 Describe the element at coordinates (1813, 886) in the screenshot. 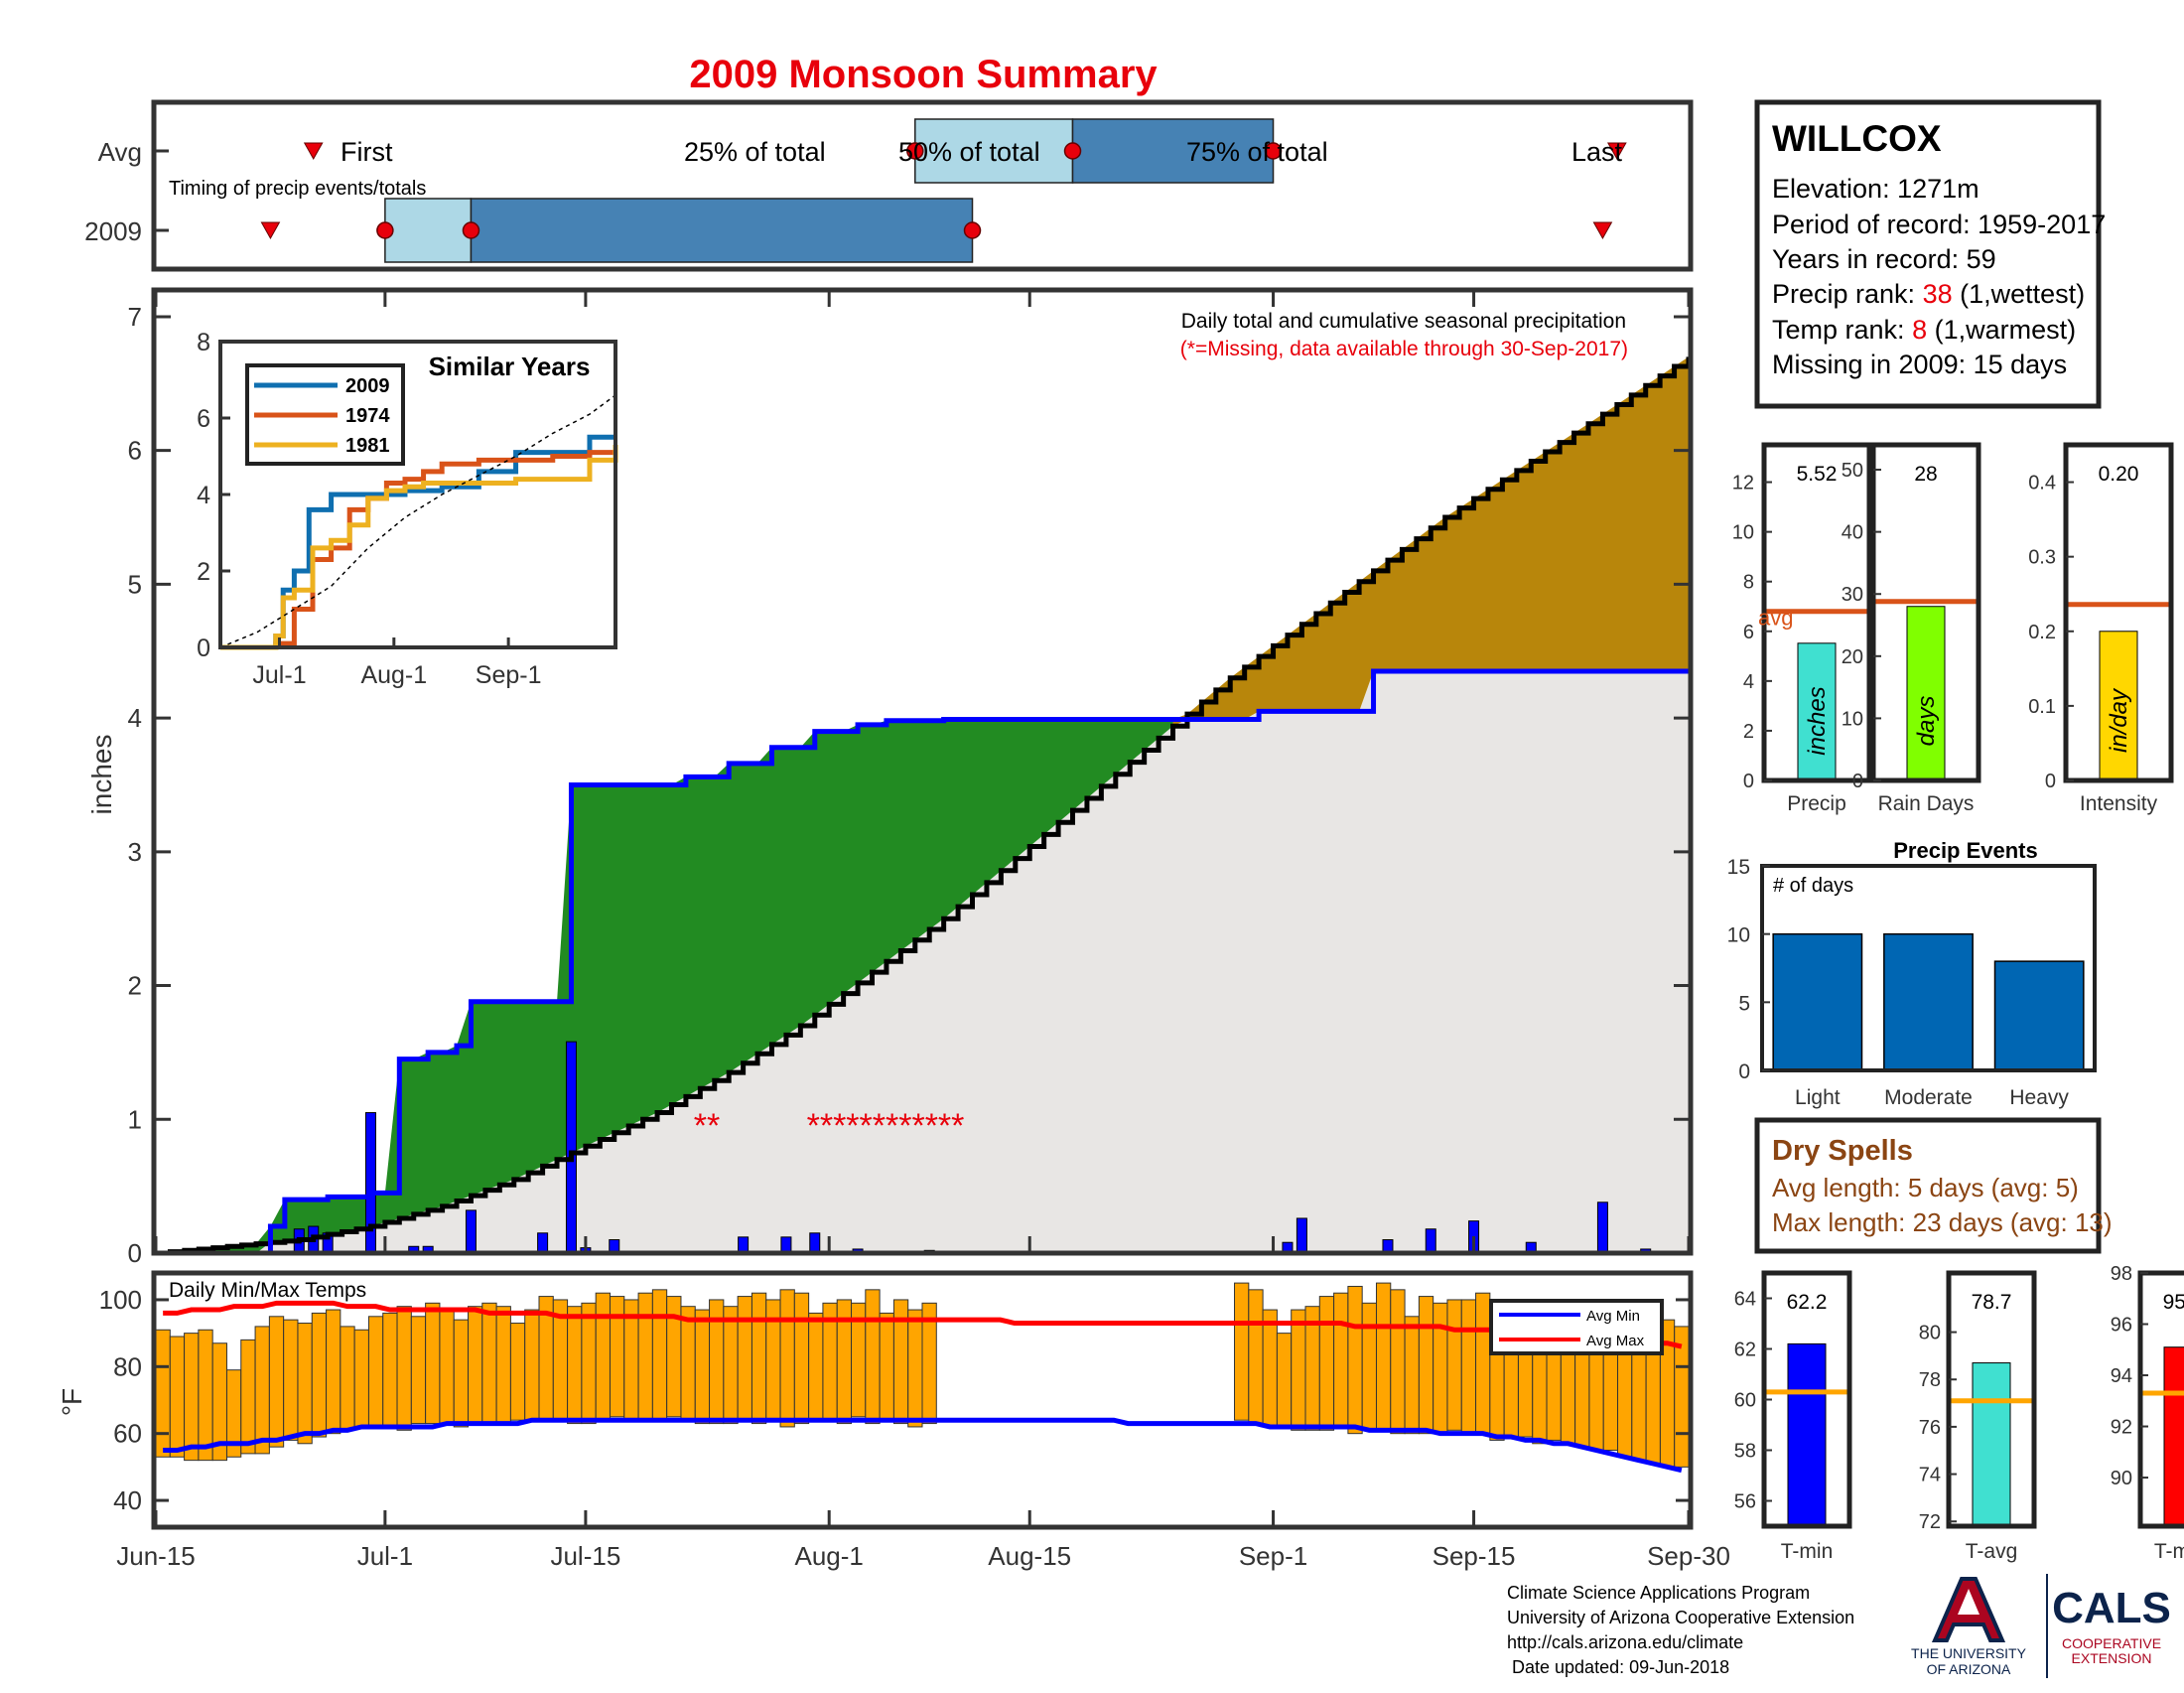

I see `events-ylabel: # of days` at that location.